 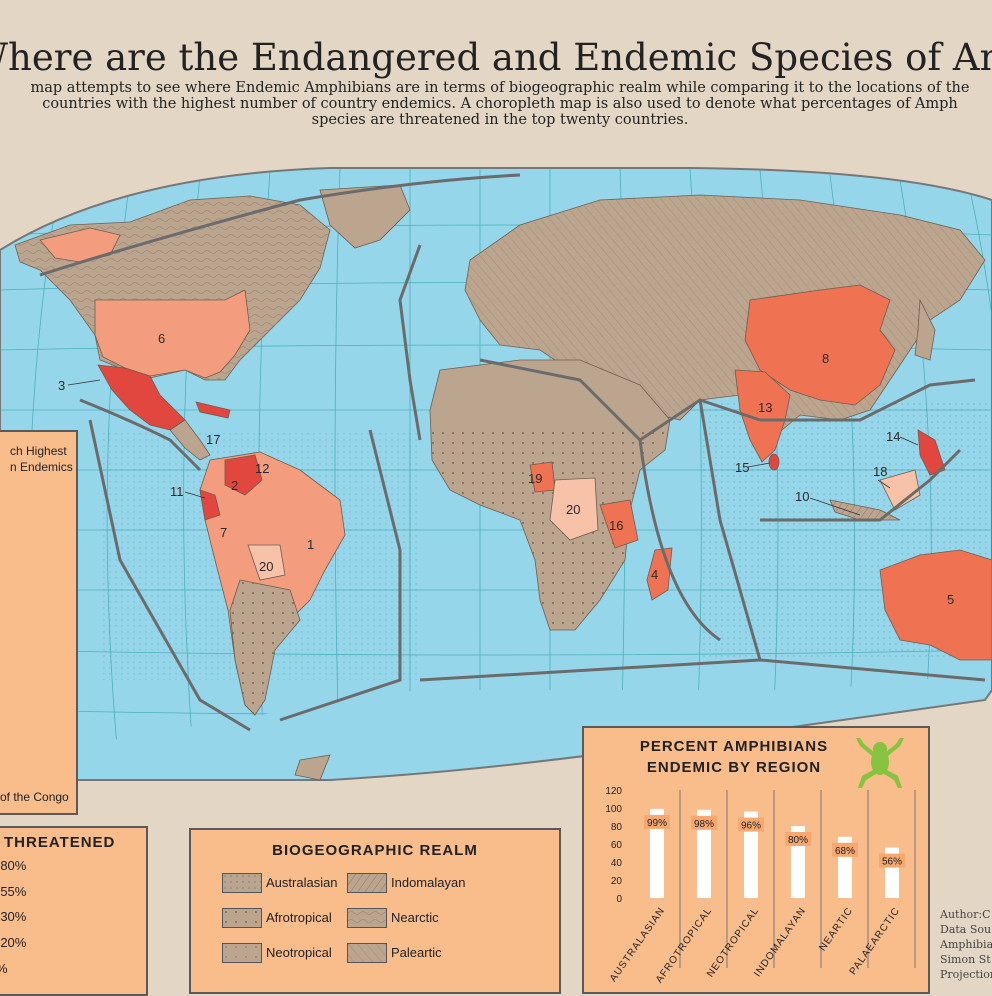 I want to click on swatch-australasian, so click(x=242, y=883).